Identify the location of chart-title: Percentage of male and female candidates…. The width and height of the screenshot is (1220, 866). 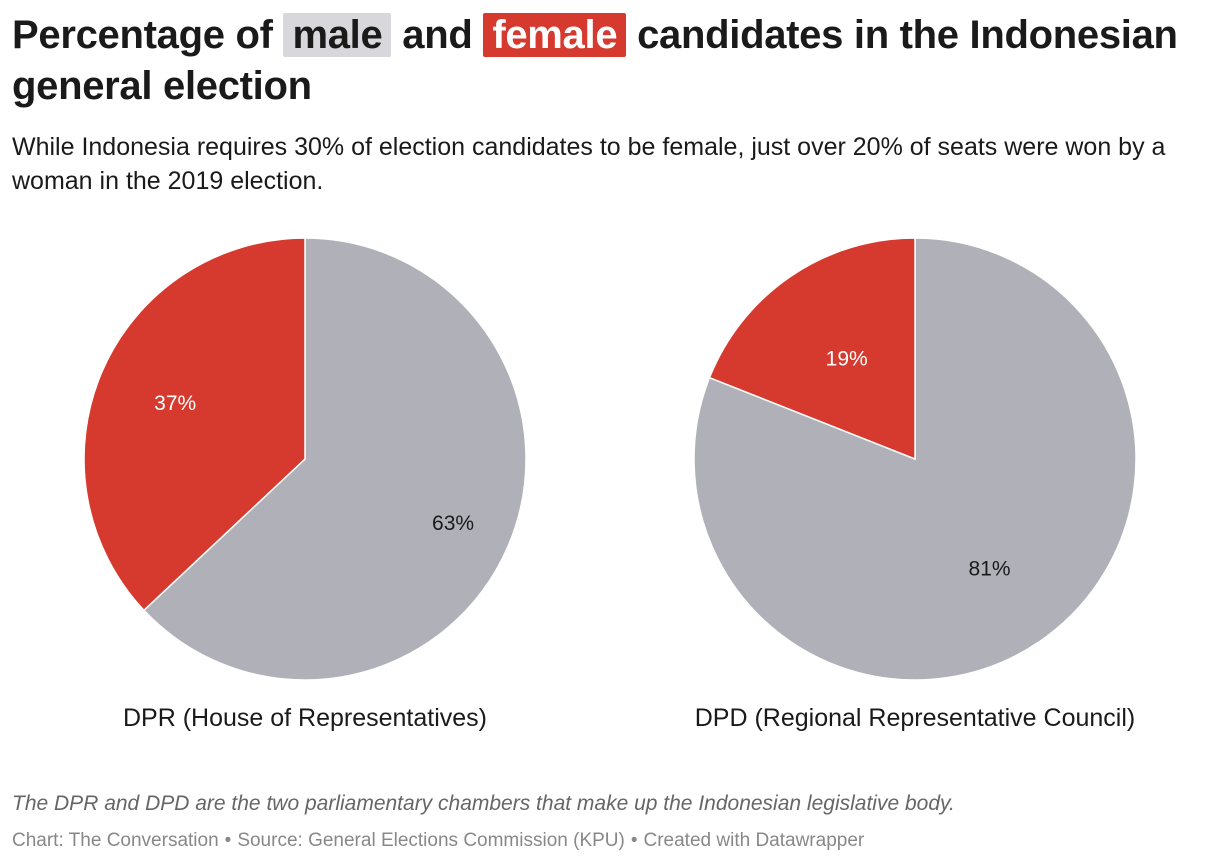
(607, 61).